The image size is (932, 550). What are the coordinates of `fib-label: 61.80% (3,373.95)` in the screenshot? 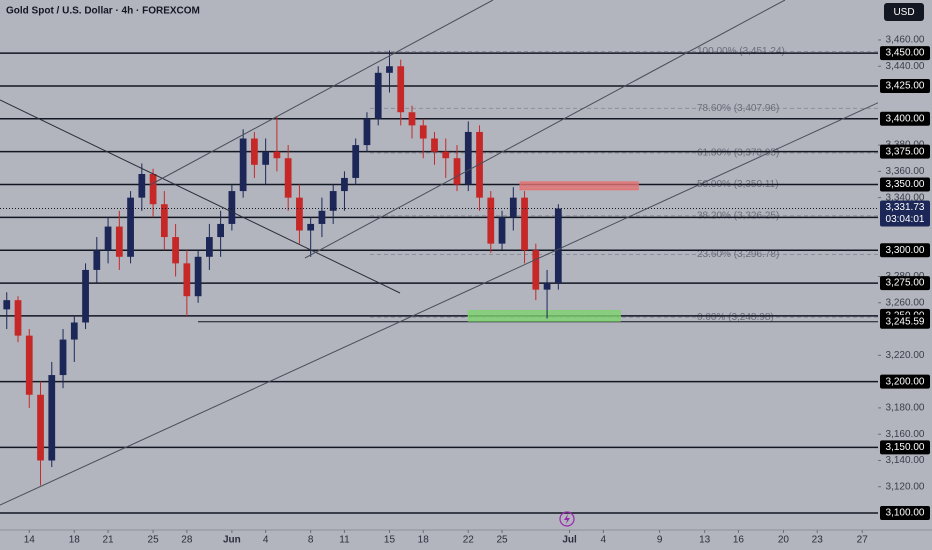 It's located at (738, 153).